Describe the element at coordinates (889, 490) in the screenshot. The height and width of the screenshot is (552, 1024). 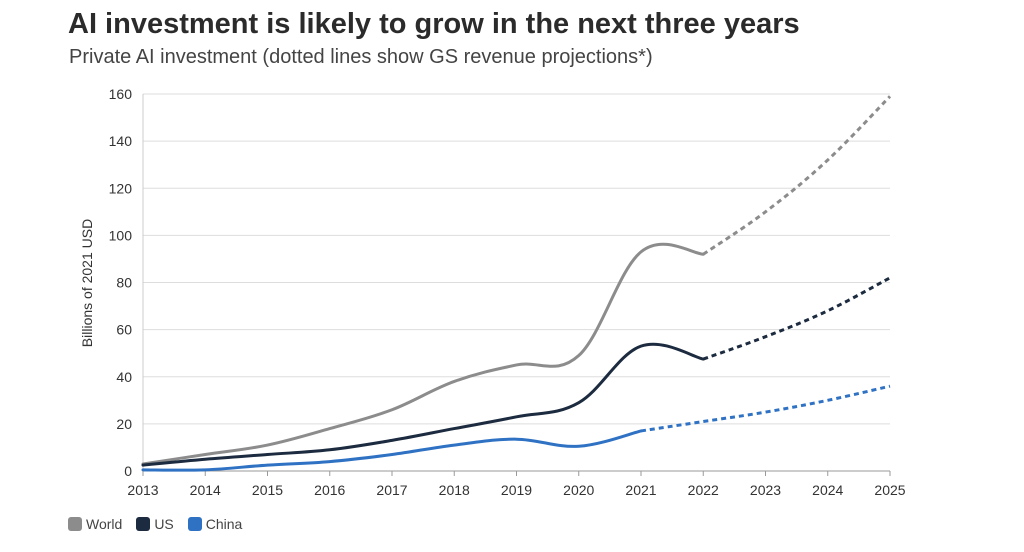
I see `x-tick-label: 2025` at that location.